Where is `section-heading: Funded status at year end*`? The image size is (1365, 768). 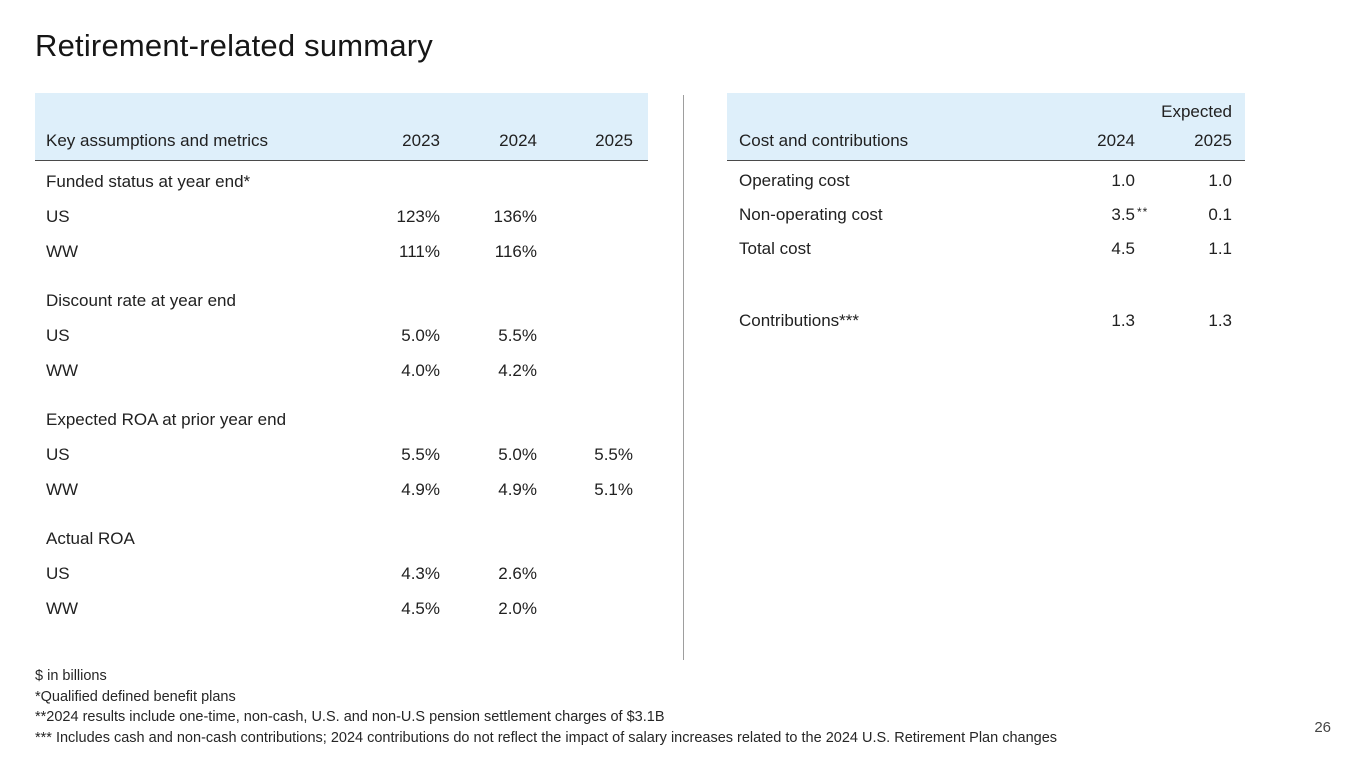 section-heading: Funded status at year end* is located at coordinates (148, 181).